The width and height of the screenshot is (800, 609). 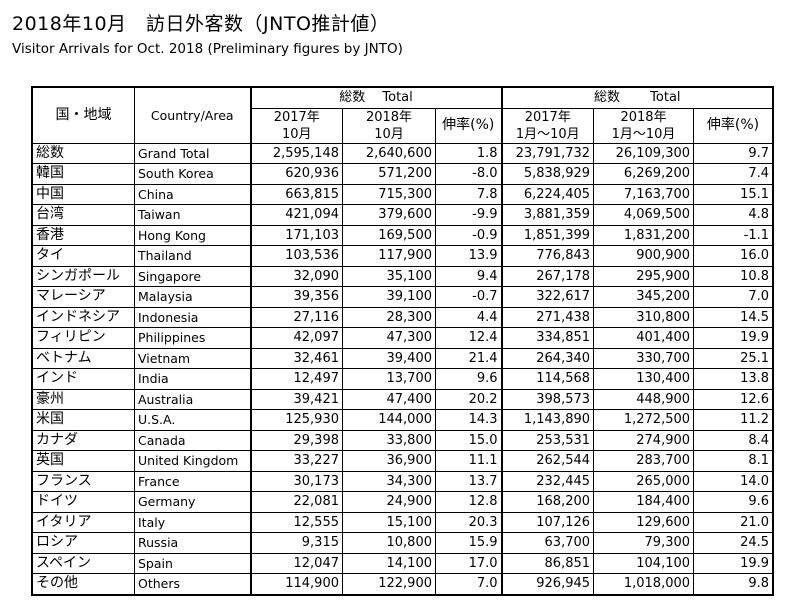 I want to click on ytd-2017-cell: 86,851, so click(x=547, y=563).